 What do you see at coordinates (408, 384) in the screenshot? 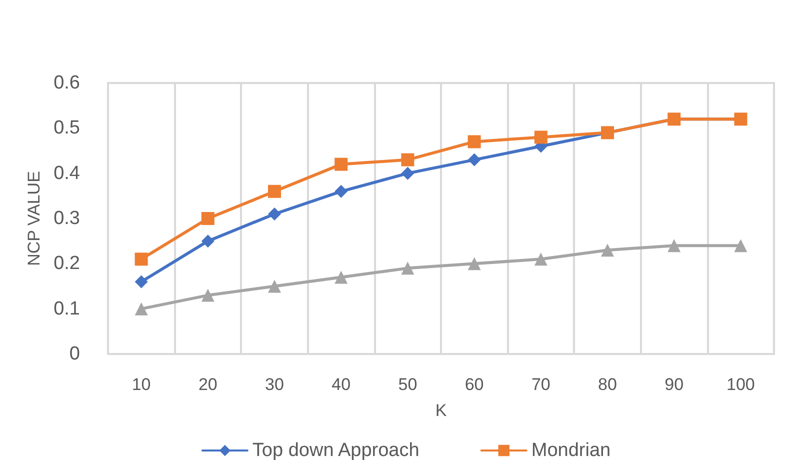
I see `x-tick-label: 50` at bounding box center [408, 384].